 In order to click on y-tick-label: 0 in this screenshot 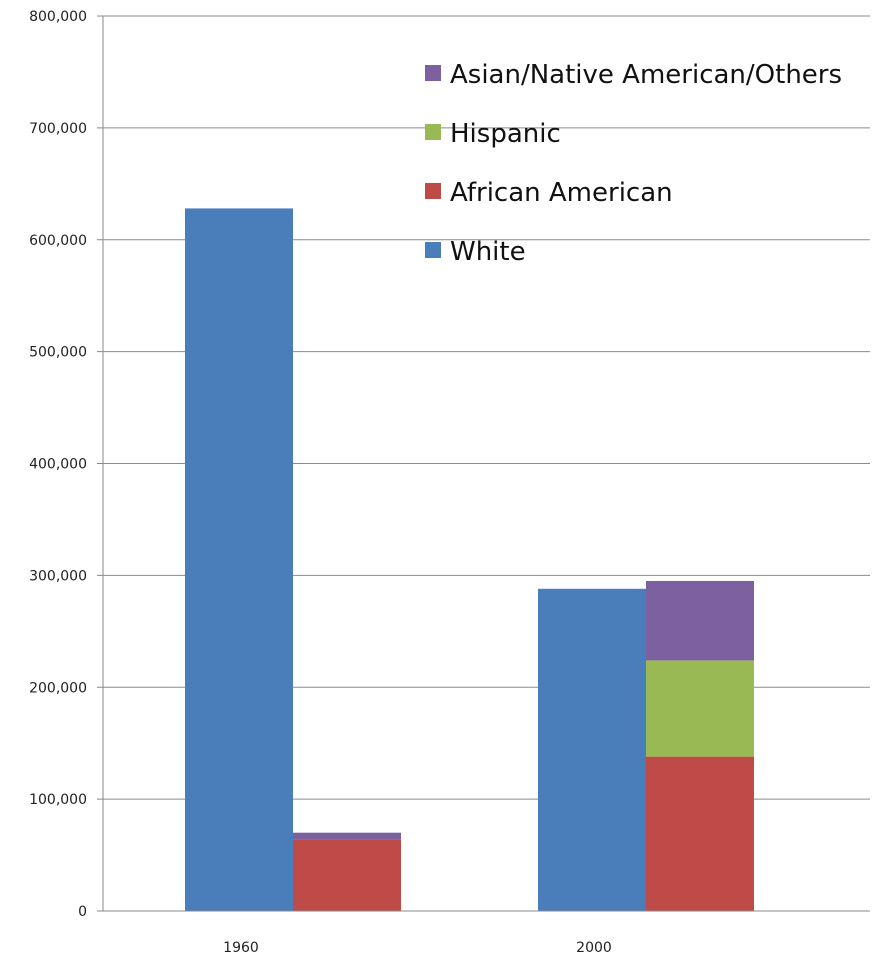, I will do `click(82, 912)`.